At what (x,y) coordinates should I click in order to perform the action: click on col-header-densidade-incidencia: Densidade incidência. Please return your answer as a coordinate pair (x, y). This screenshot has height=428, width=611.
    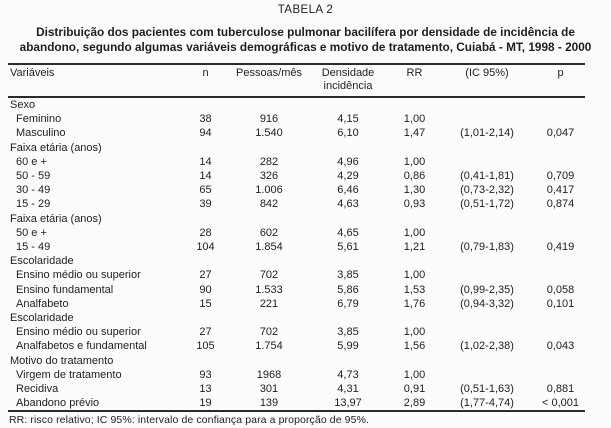
    Looking at the image, I should click on (348, 80).